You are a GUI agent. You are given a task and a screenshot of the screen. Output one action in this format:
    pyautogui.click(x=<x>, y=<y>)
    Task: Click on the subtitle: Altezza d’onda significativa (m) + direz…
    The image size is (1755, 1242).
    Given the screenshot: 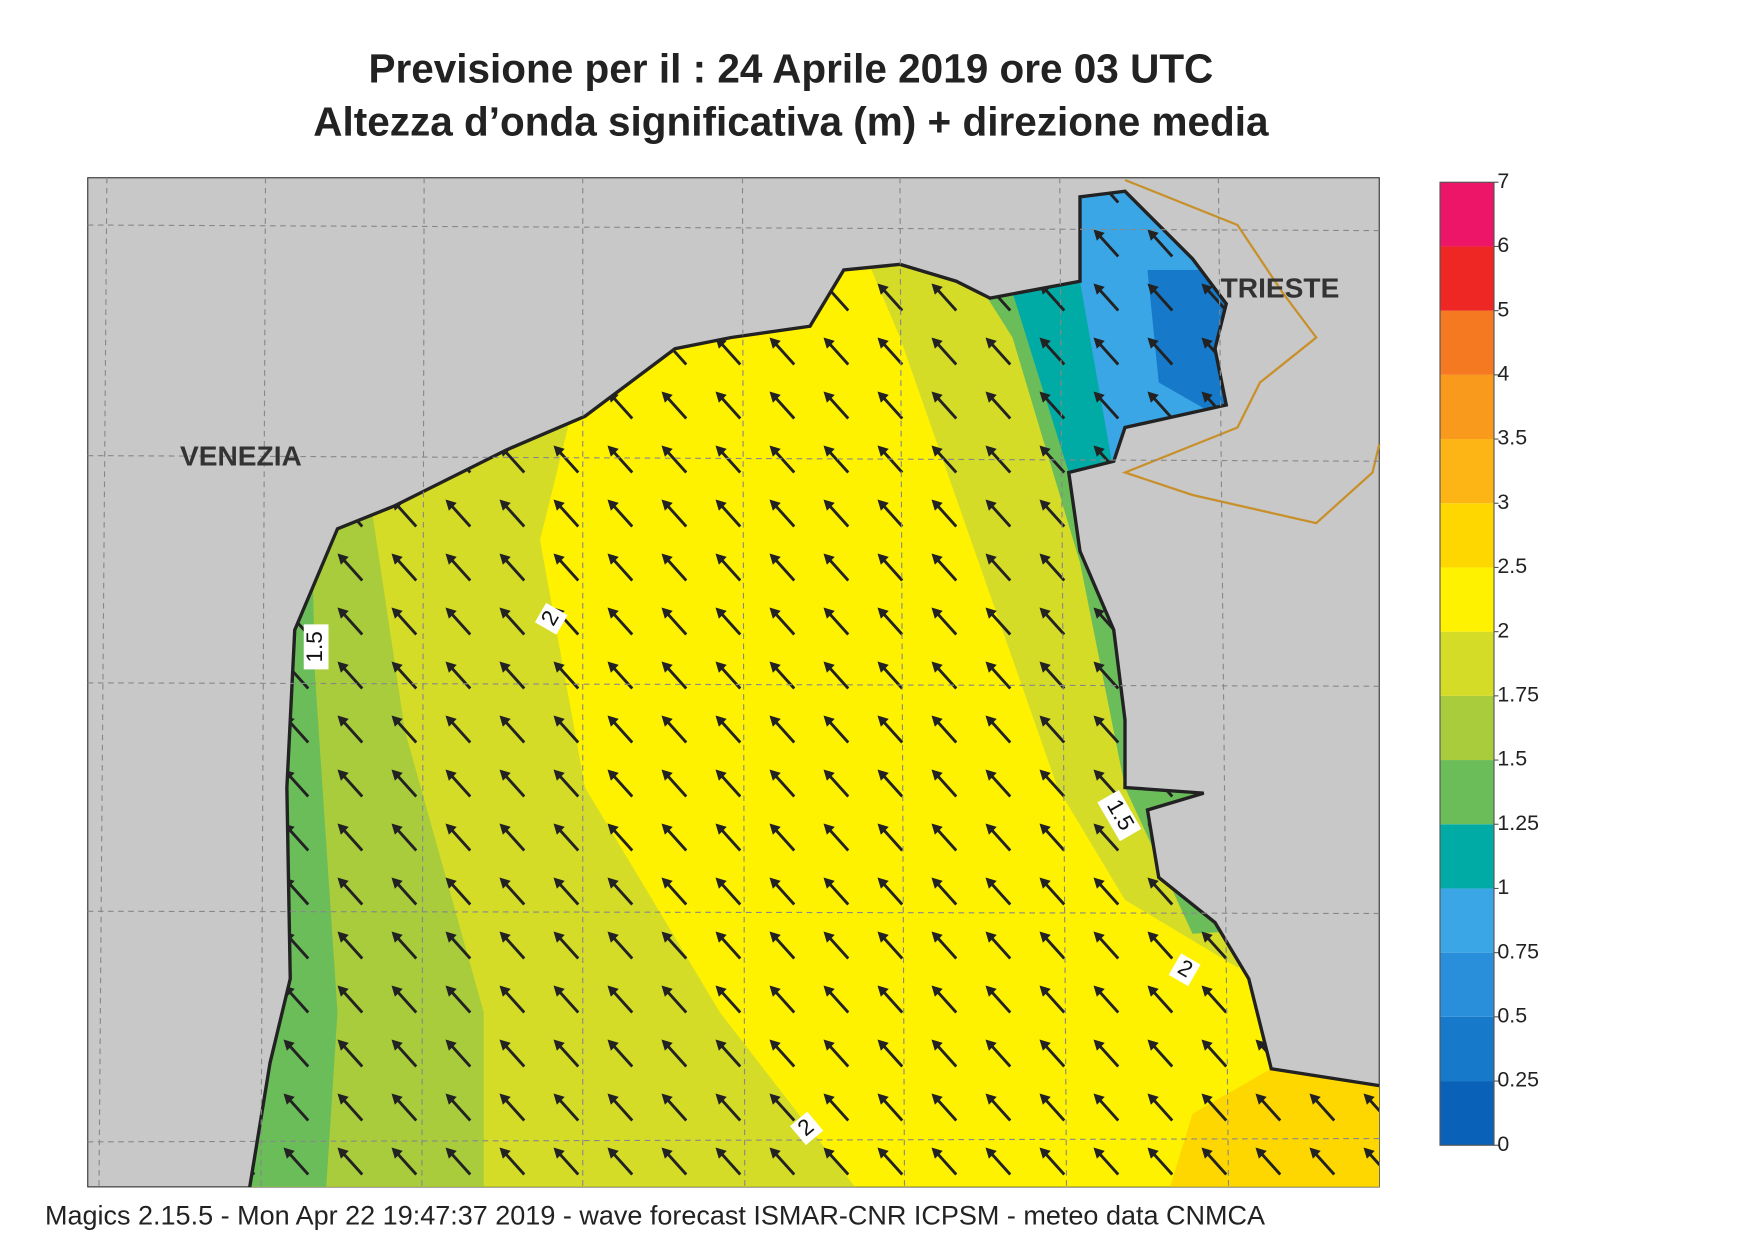 What is the action you would take?
    pyautogui.click(x=791, y=122)
    